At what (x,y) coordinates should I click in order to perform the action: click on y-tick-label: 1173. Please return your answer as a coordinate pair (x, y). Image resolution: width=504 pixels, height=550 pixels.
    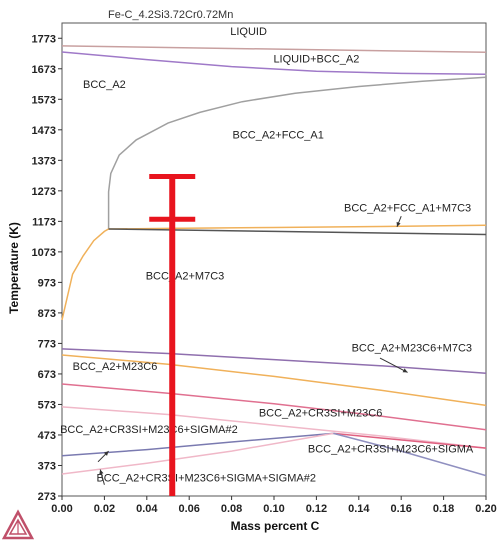
    Looking at the image, I should click on (44, 222).